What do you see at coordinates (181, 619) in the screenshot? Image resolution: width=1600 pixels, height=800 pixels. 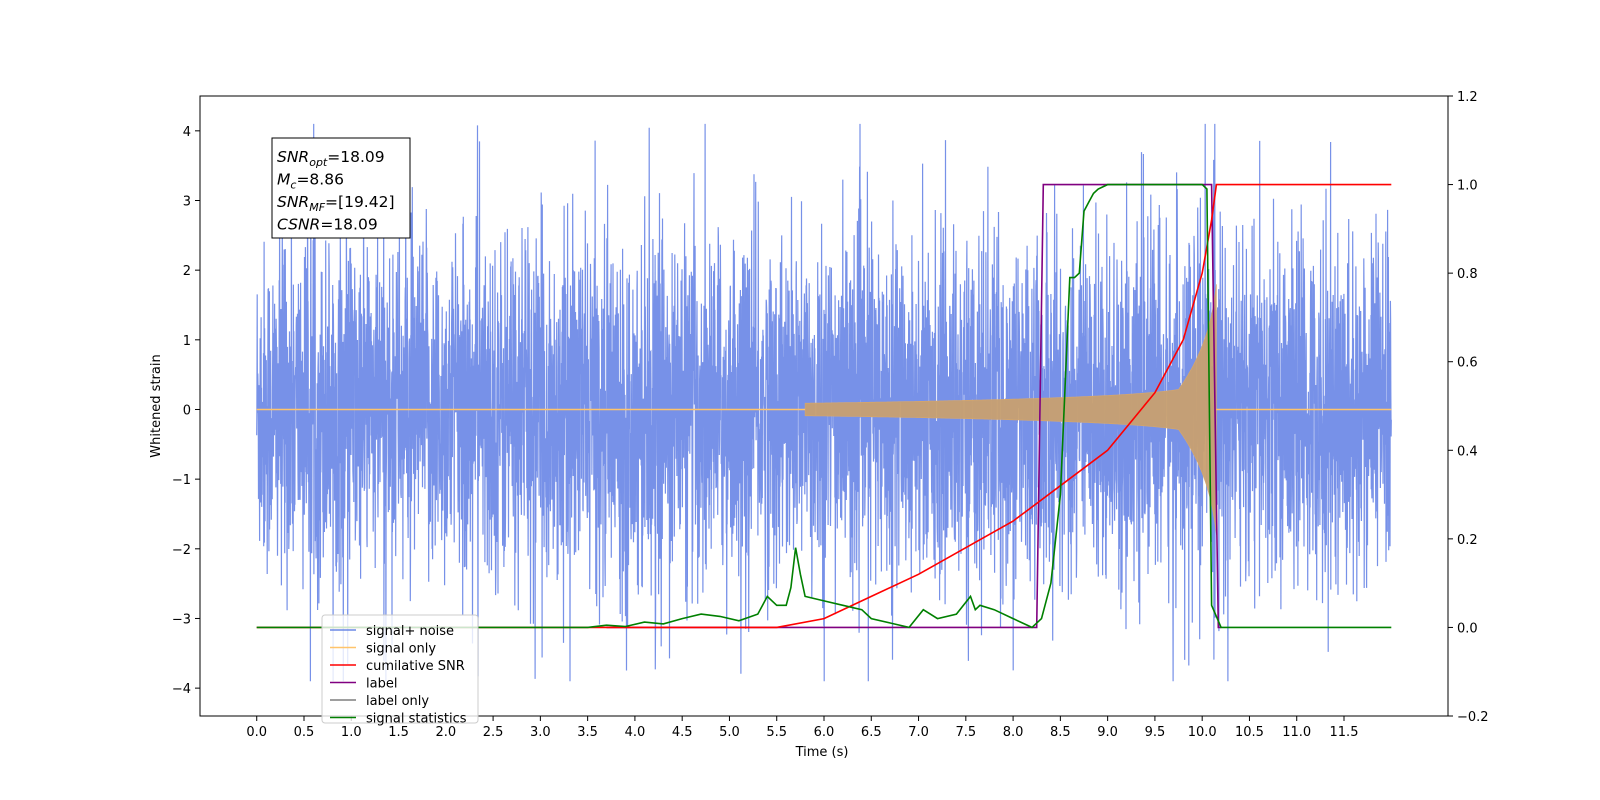 I see `y-left-tick-label: −3` at bounding box center [181, 619].